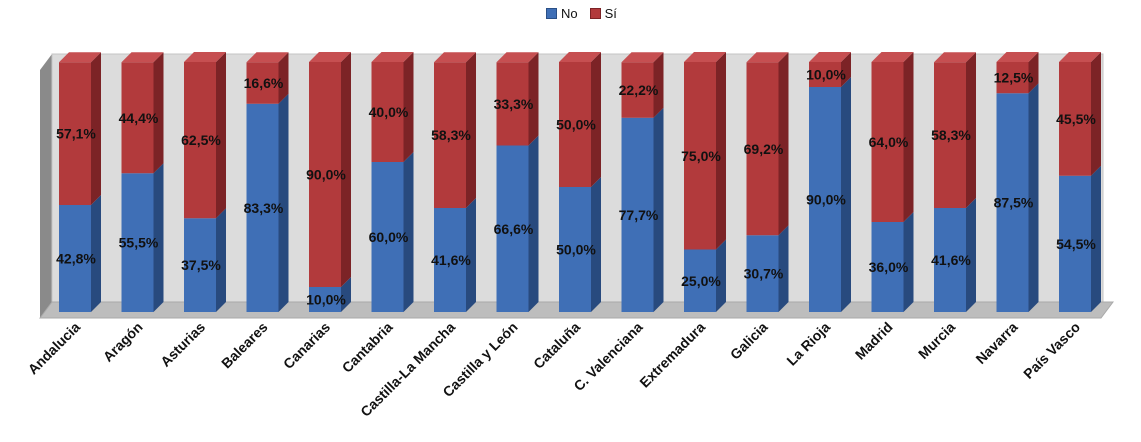 This screenshot has height=442, width=1141. I want to click on data-label-no: 36,0%, so click(889, 267).